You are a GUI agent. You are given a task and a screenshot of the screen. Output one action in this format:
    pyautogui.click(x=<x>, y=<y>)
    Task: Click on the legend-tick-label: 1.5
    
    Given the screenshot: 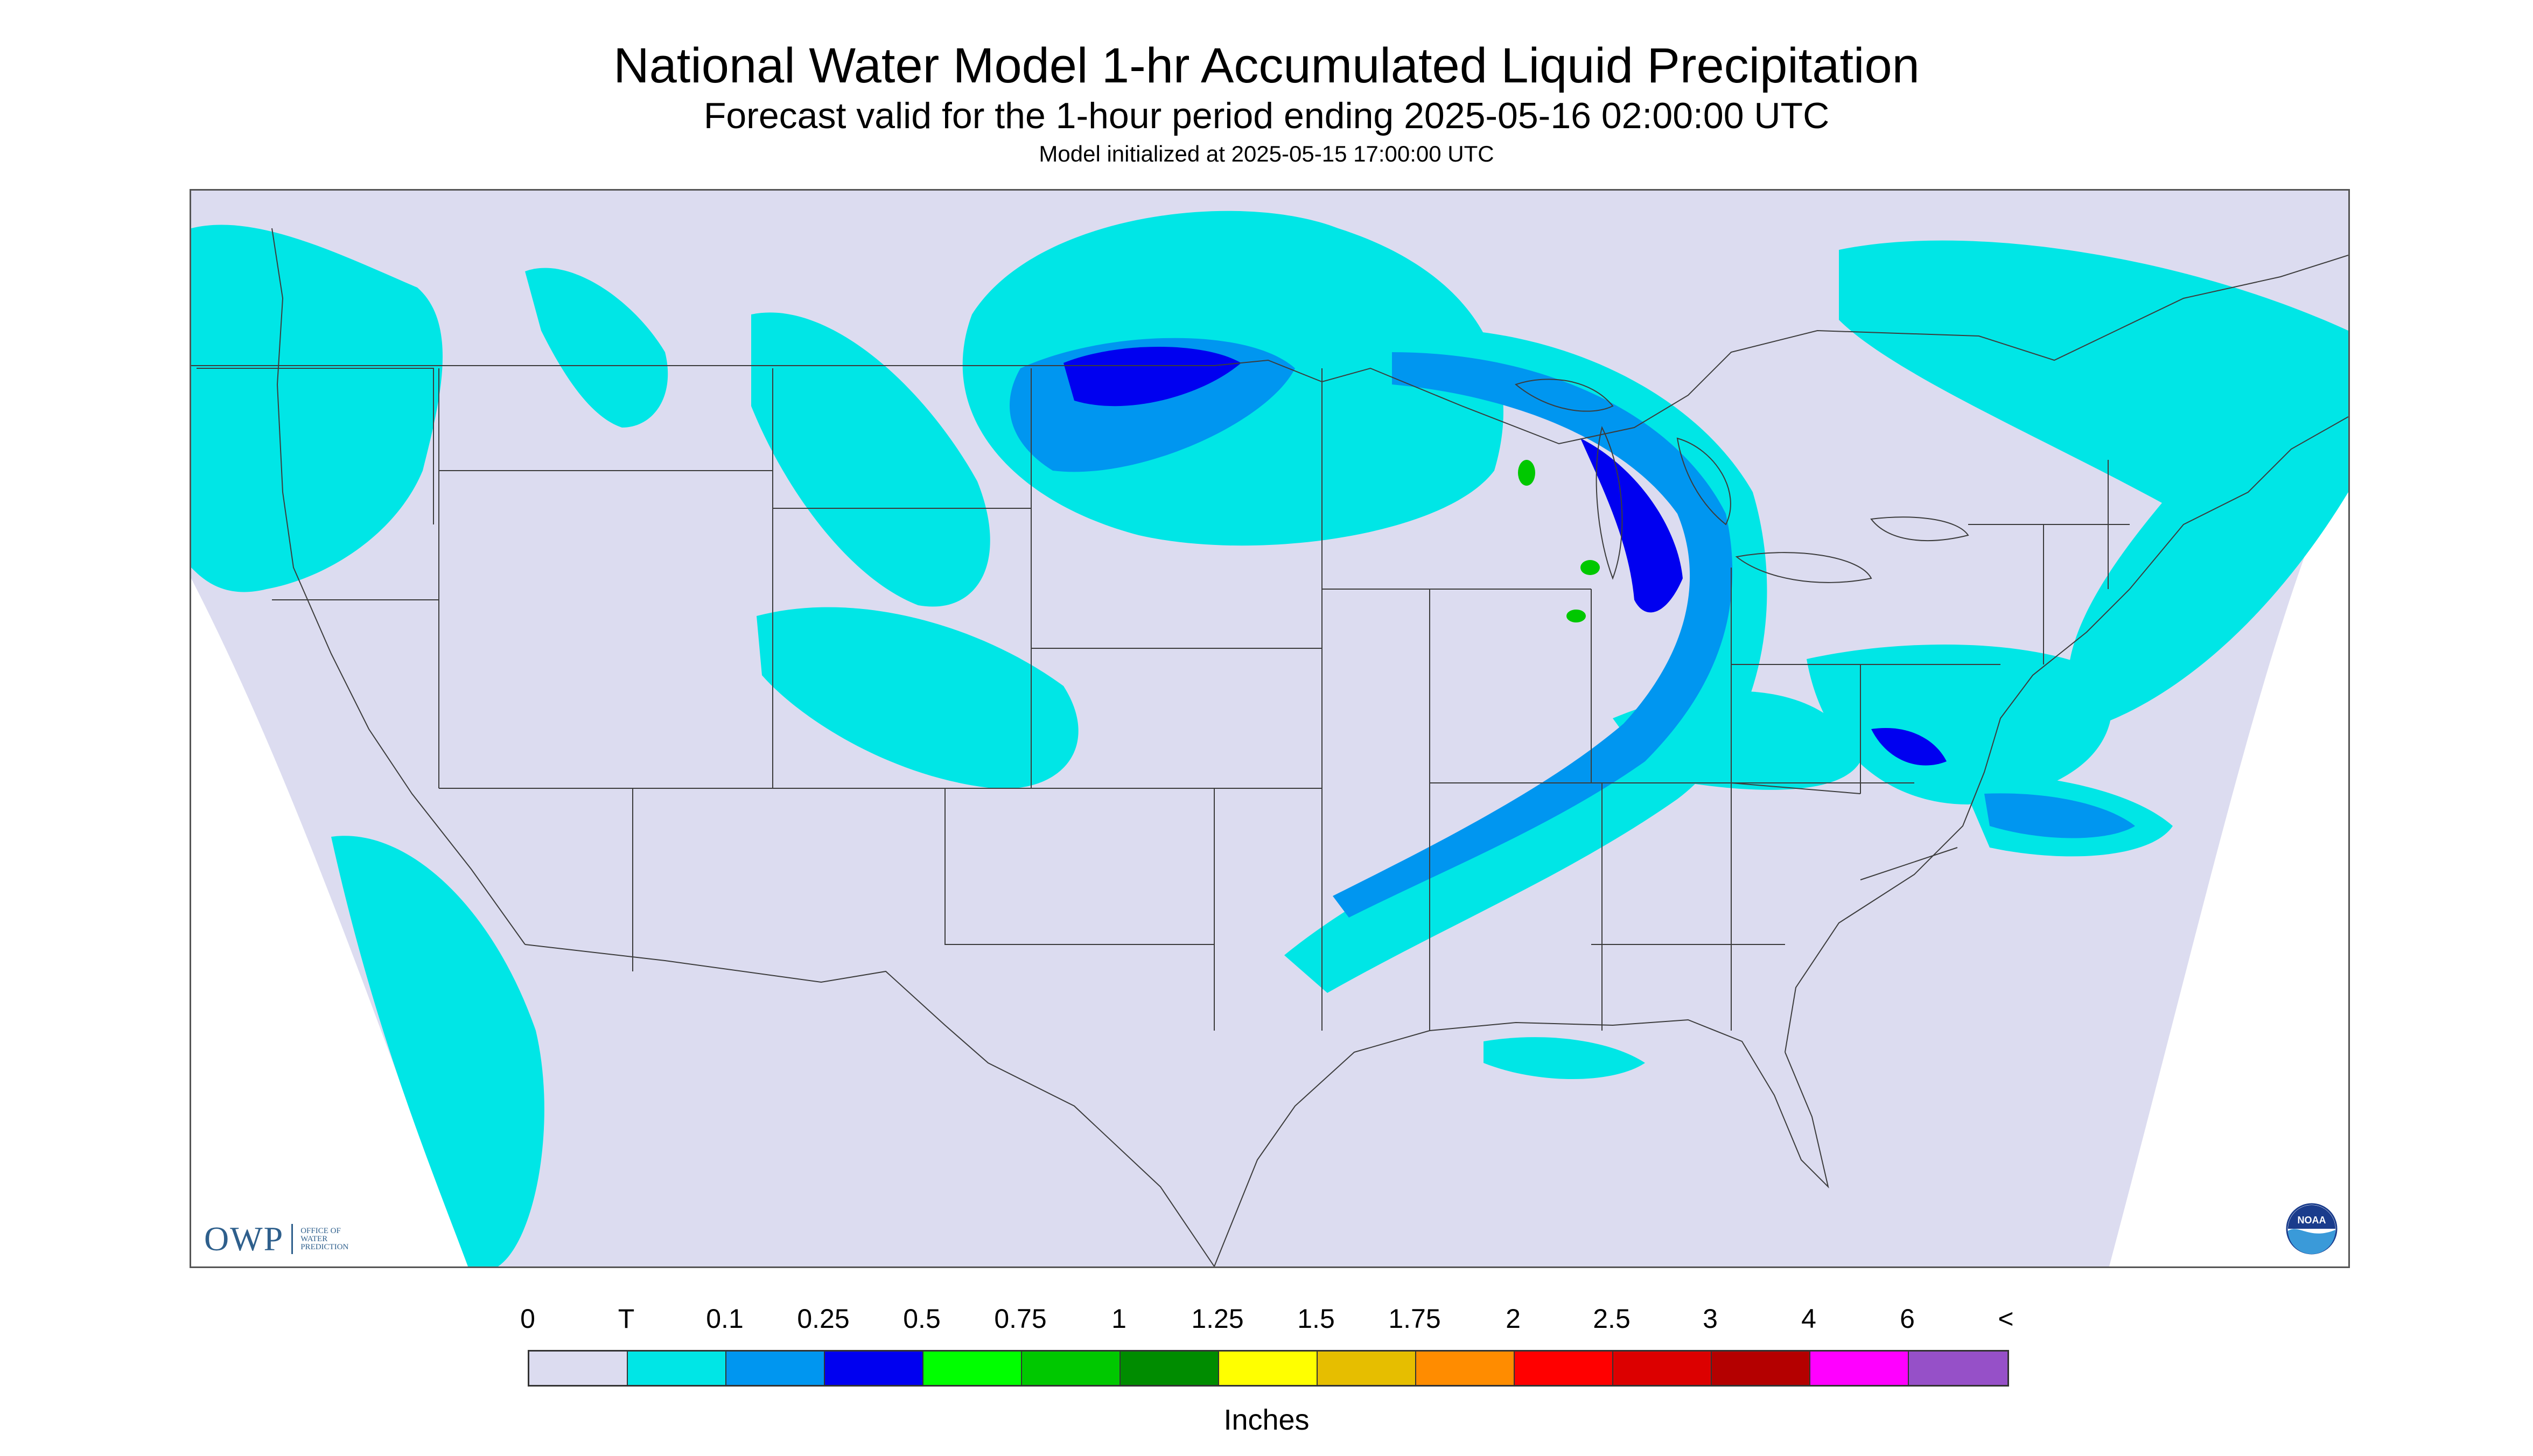 What is the action you would take?
    pyautogui.click(x=1316, y=1319)
    